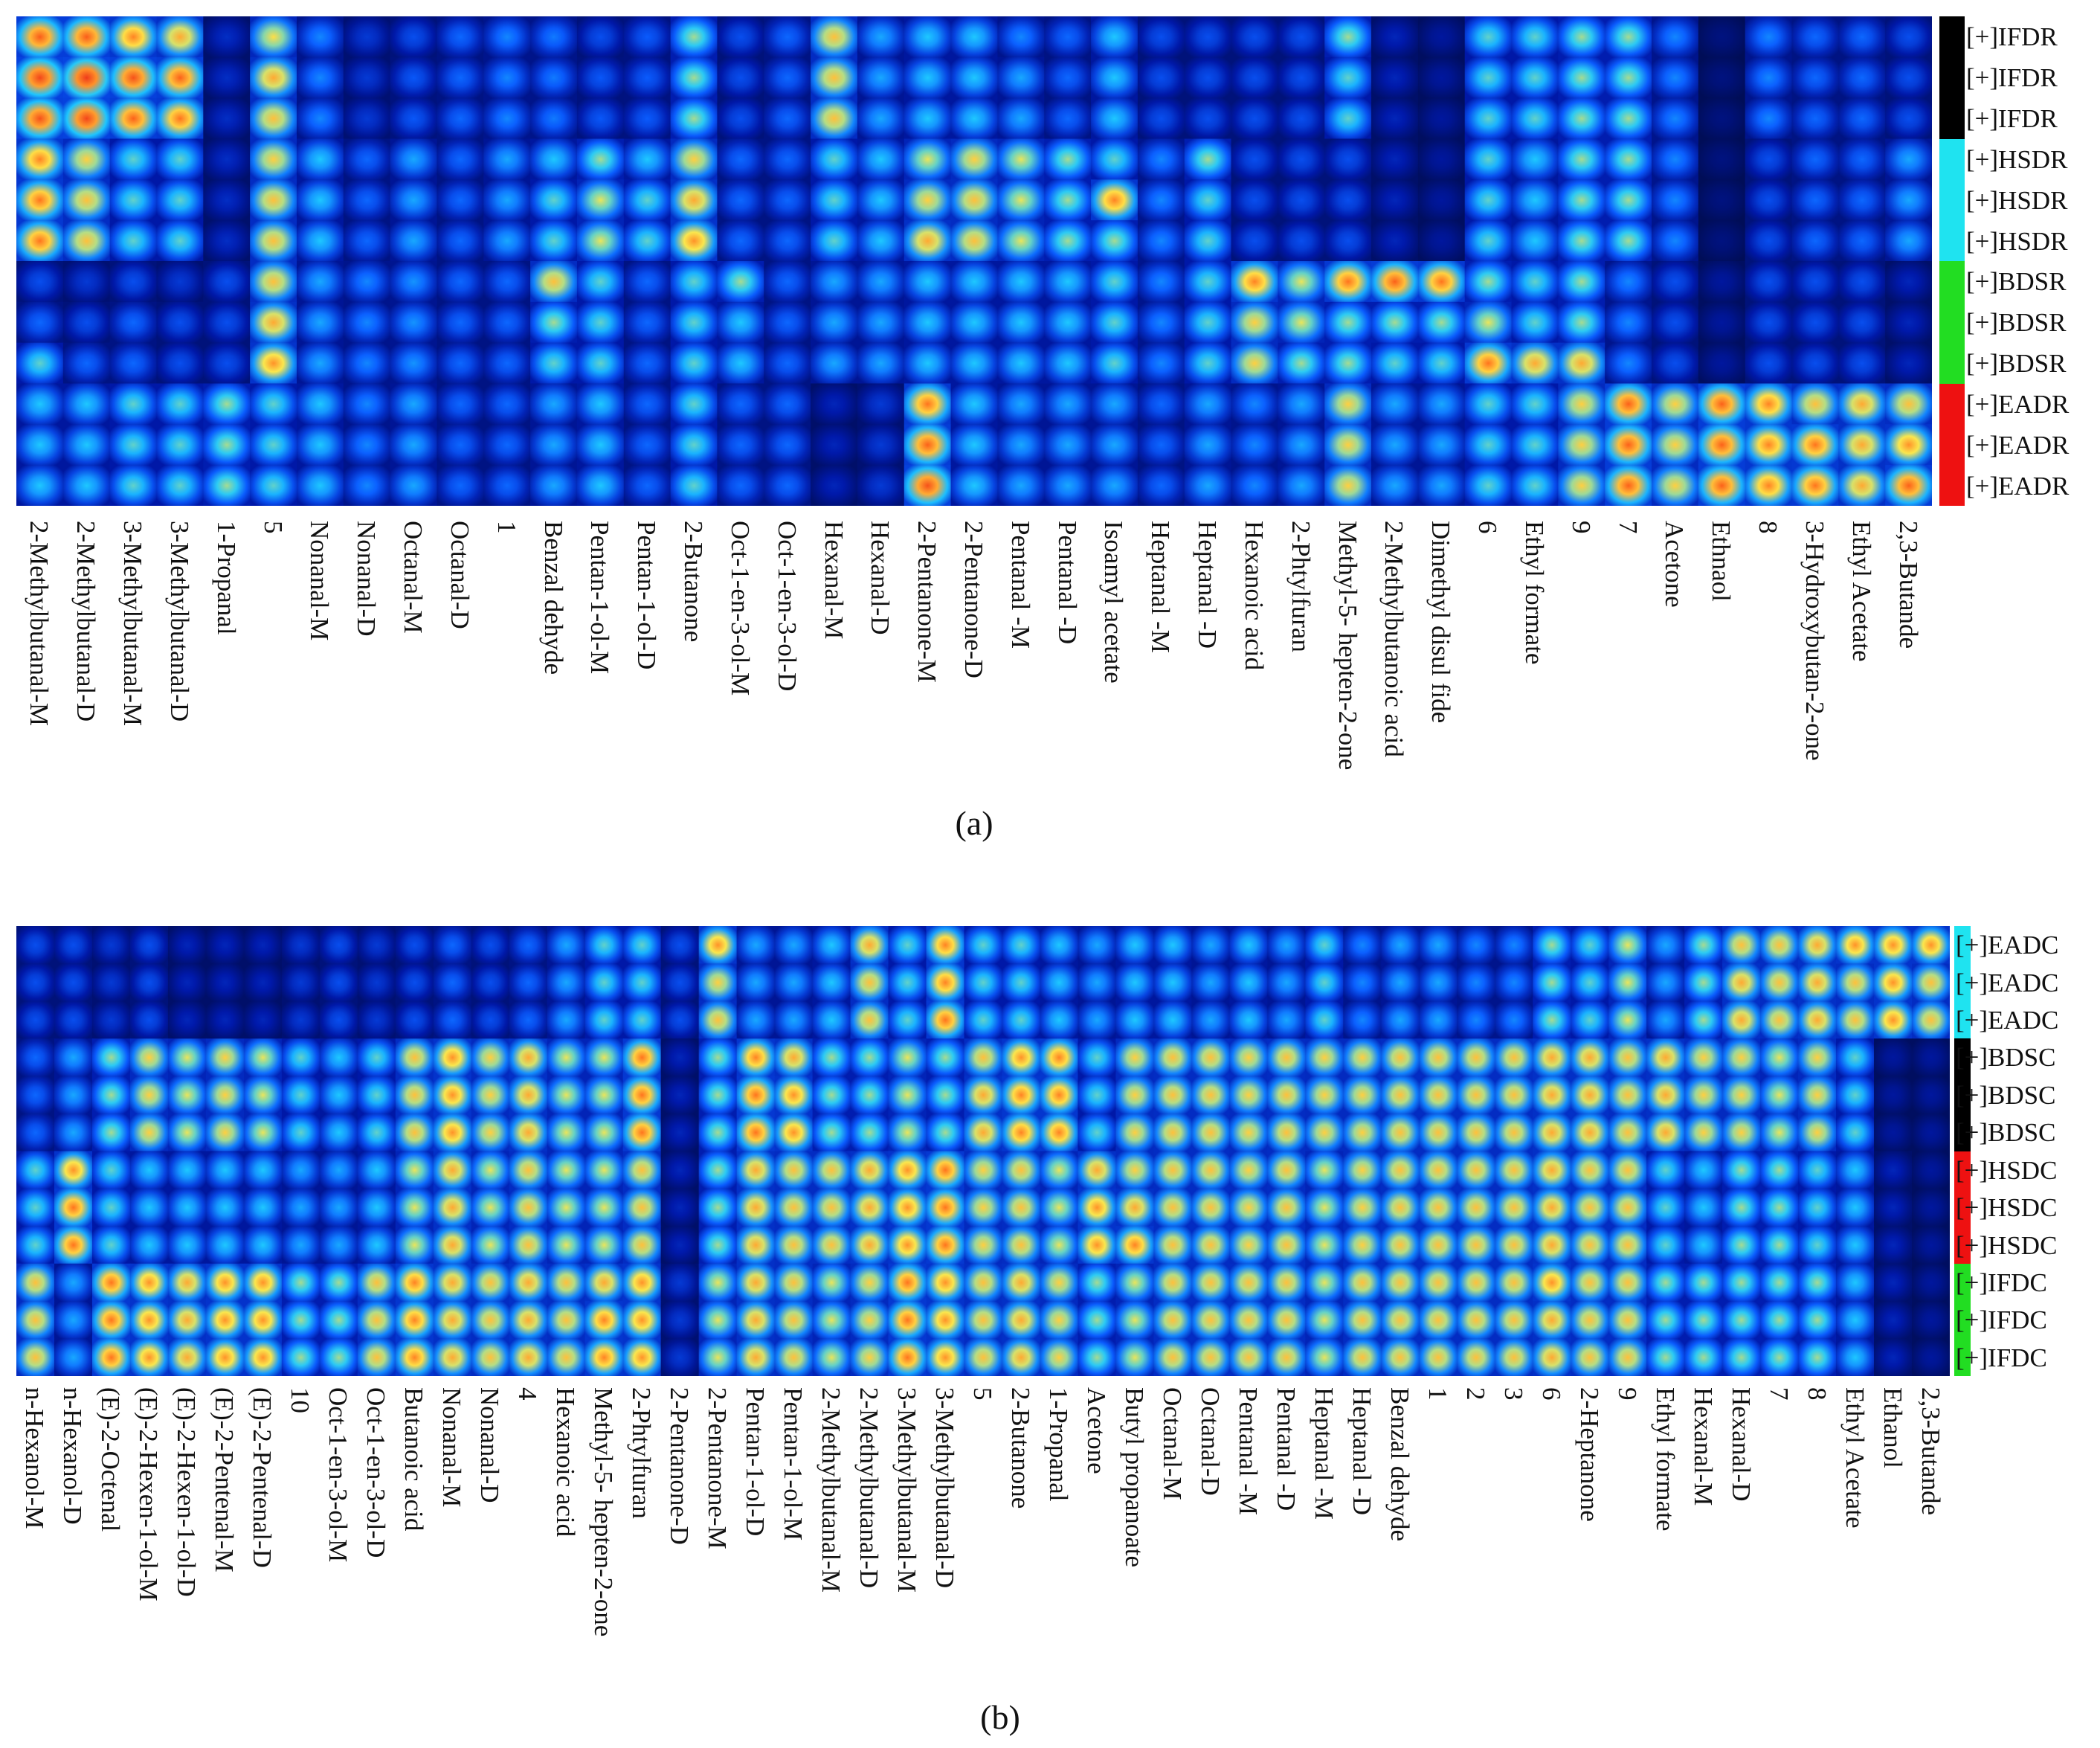  What do you see at coordinates (975, 159) in the screenshot?
I see `heatmap-cell-2-pentanone-d-r4` at bounding box center [975, 159].